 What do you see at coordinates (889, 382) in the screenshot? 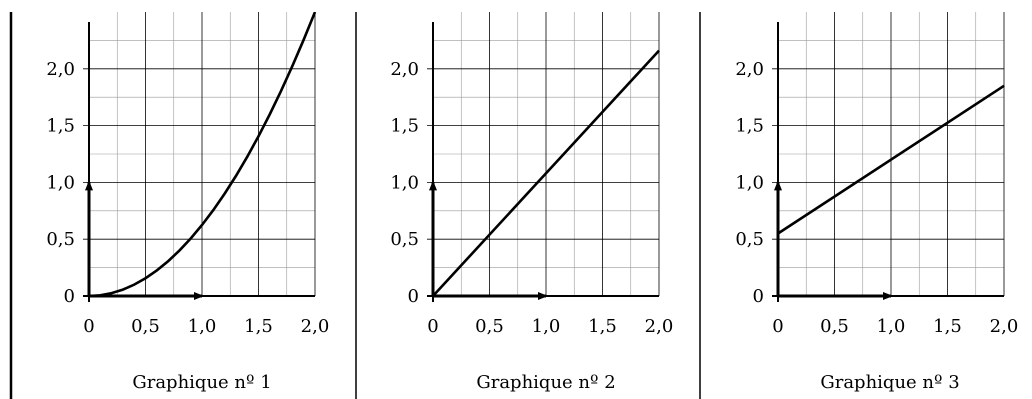
I see `chart-caption: Graphique nº 3` at bounding box center [889, 382].